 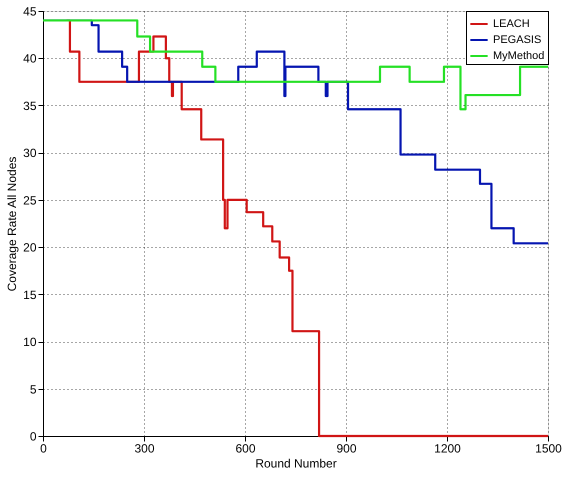 I want to click on y-tick-label: 45, so click(x=30, y=11).